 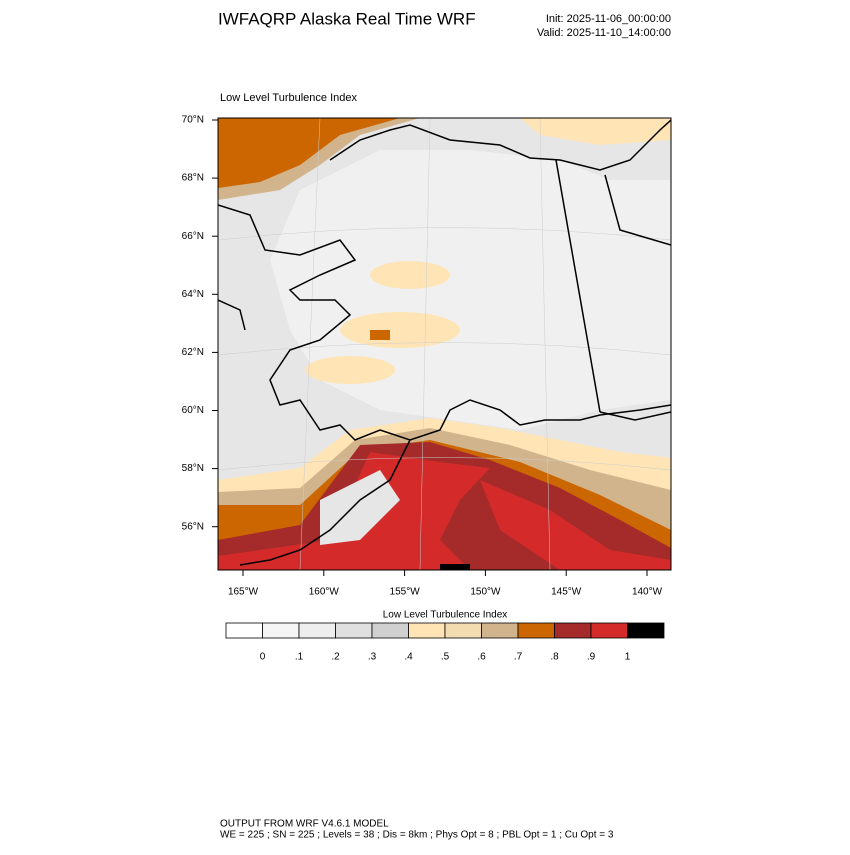 What do you see at coordinates (193, 120) in the screenshot?
I see `lat-label: 70°N` at bounding box center [193, 120].